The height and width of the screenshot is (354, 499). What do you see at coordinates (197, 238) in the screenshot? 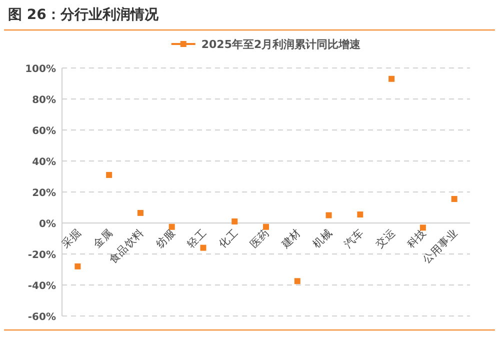
I see `x-tick-label: 轻工` at bounding box center [197, 238].